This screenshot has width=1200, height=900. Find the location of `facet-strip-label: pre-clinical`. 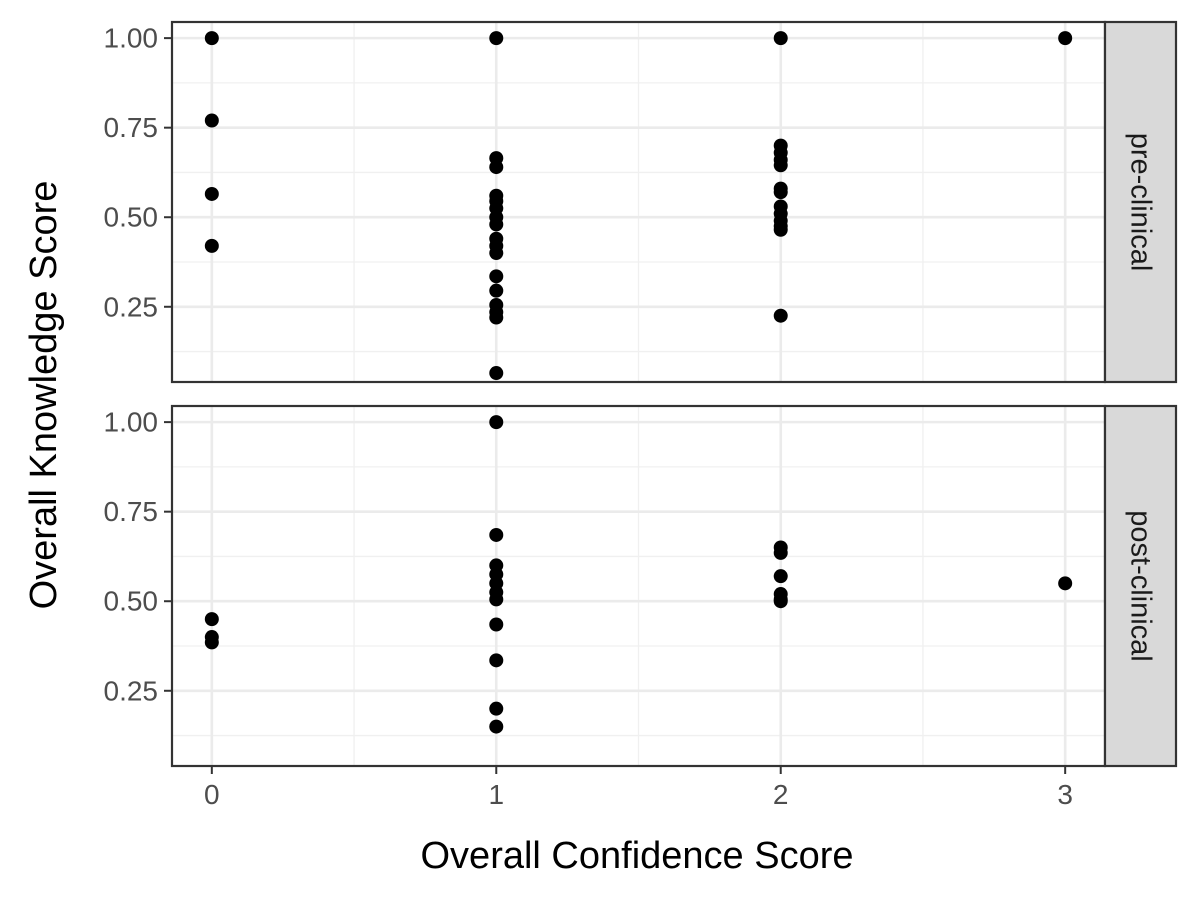

facet-strip-label: pre-clinical is located at coordinates (1141, 202).